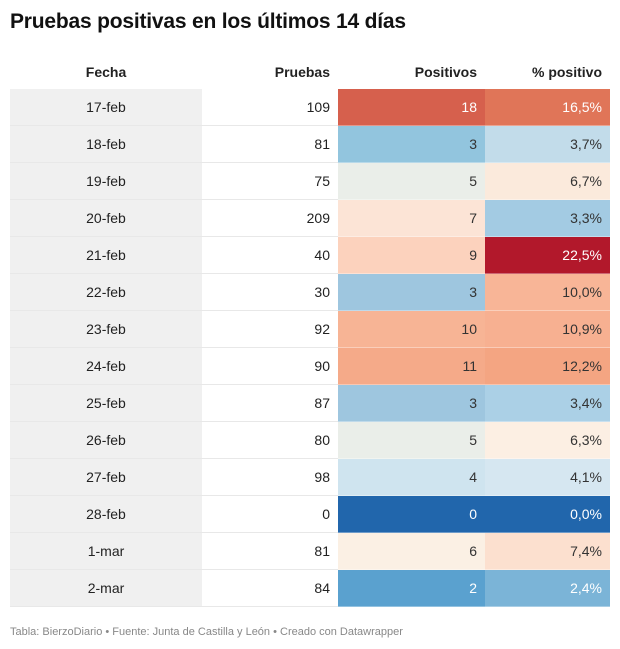 The image size is (620, 649). What do you see at coordinates (411, 477) in the screenshot?
I see `cell-positivos: 4` at bounding box center [411, 477].